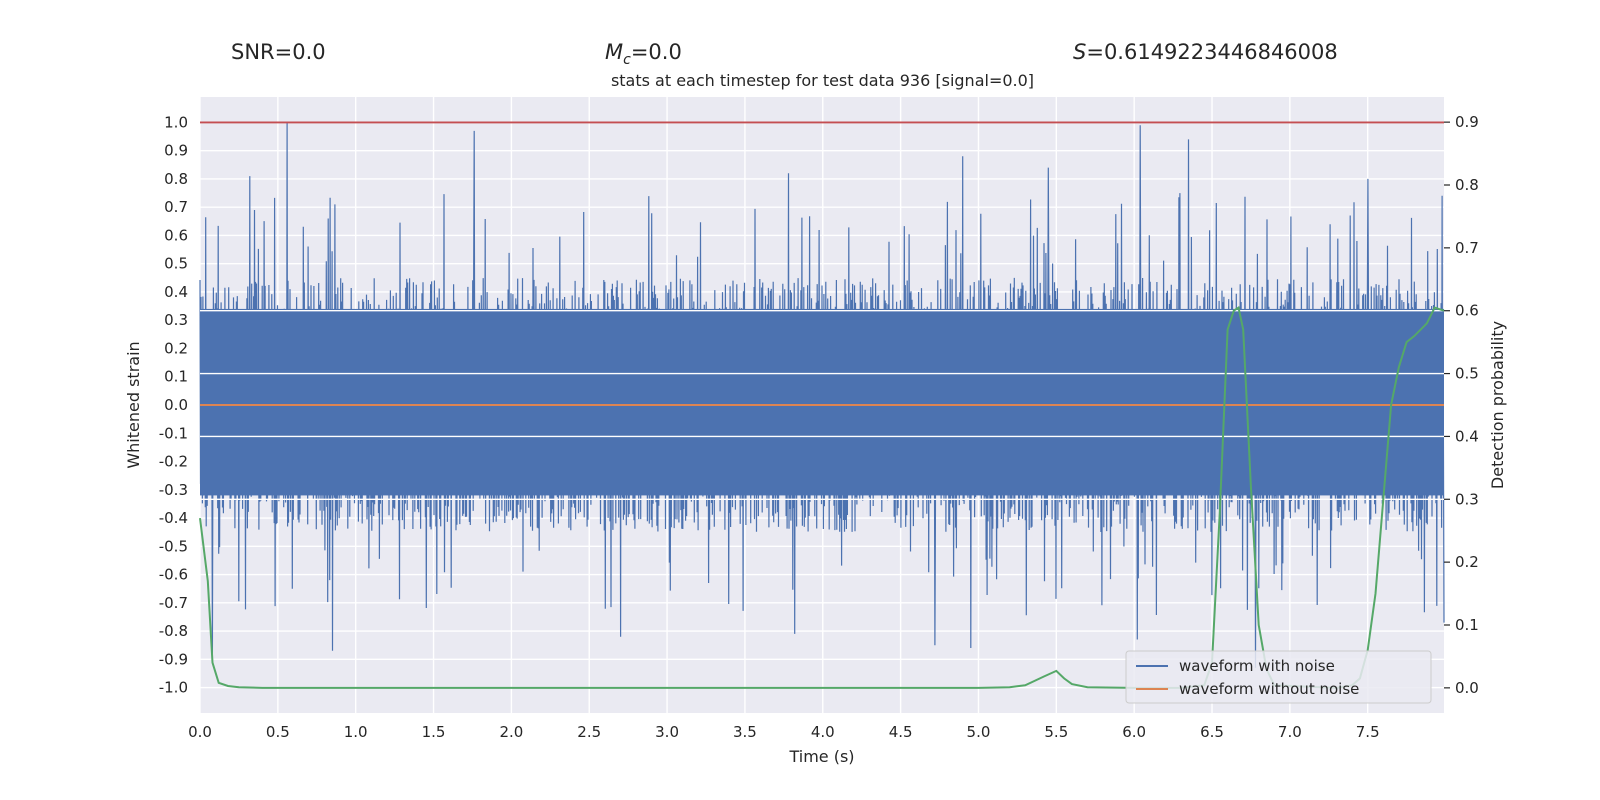 This screenshot has height=800, width=1600. What do you see at coordinates (356, 732) in the screenshot?
I see `x-tick-label: 1.0` at bounding box center [356, 732].